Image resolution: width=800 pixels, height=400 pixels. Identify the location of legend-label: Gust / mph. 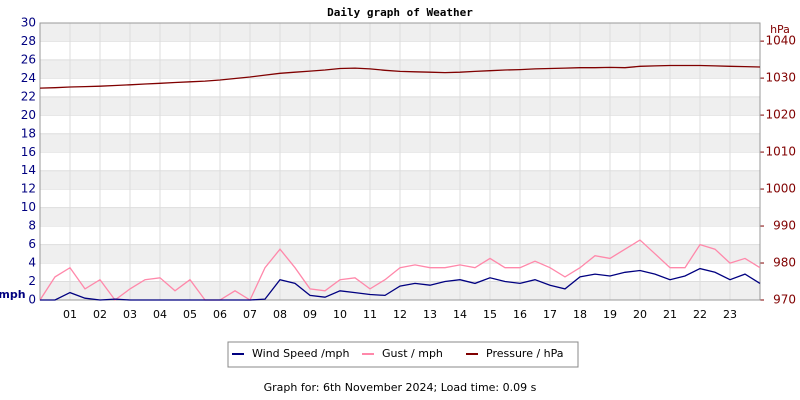
(412, 353).